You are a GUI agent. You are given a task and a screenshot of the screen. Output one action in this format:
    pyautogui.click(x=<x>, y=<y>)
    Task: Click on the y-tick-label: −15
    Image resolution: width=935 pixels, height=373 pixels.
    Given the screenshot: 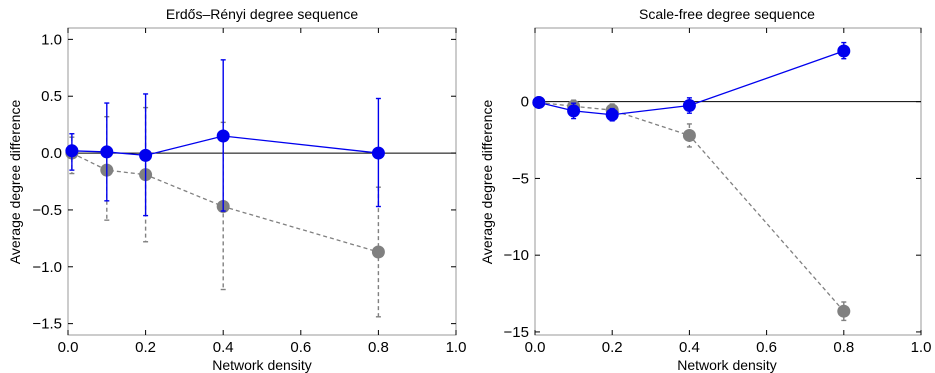 What is the action you would take?
    pyautogui.click(x=516, y=332)
    